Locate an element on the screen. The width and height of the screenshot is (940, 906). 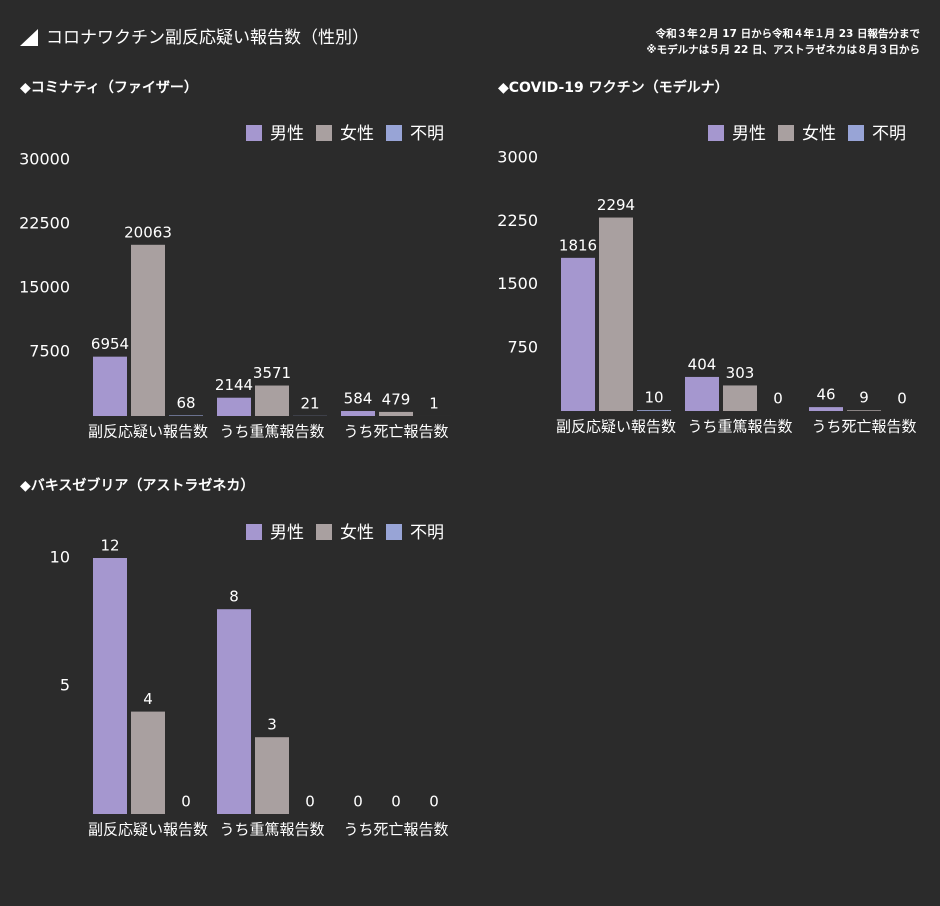
chart-title: ◆COVID-19 ワクチン（モデルナ） is located at coordinates (613, 87).